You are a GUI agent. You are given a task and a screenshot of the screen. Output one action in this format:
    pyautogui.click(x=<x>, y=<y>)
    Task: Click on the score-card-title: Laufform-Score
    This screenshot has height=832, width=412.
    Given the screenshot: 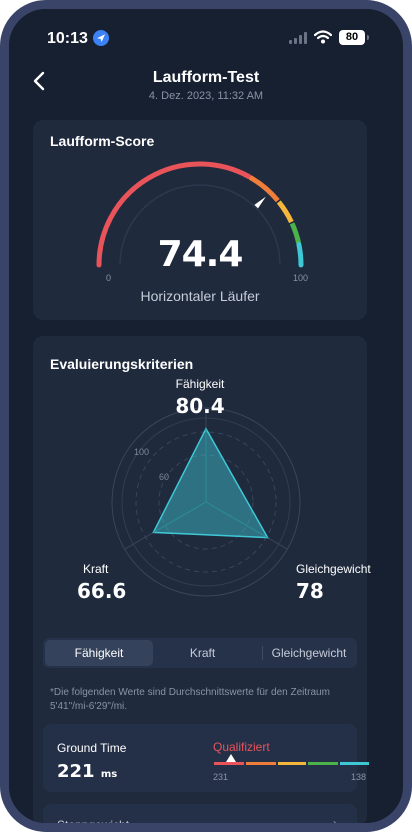 What is the action you would take?
    pyautogui.click(x=102, y=141)
    